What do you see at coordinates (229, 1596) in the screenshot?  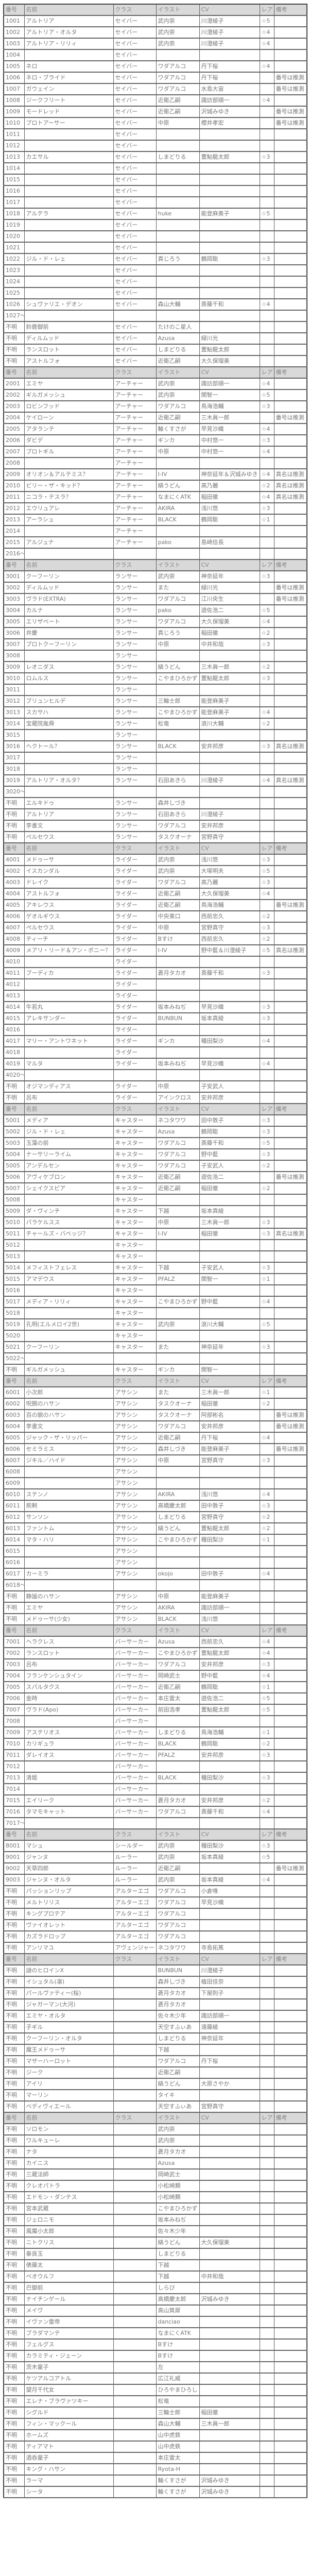 I see `cell-cv: 能登麻美子` at bounding box center [229, 1596].